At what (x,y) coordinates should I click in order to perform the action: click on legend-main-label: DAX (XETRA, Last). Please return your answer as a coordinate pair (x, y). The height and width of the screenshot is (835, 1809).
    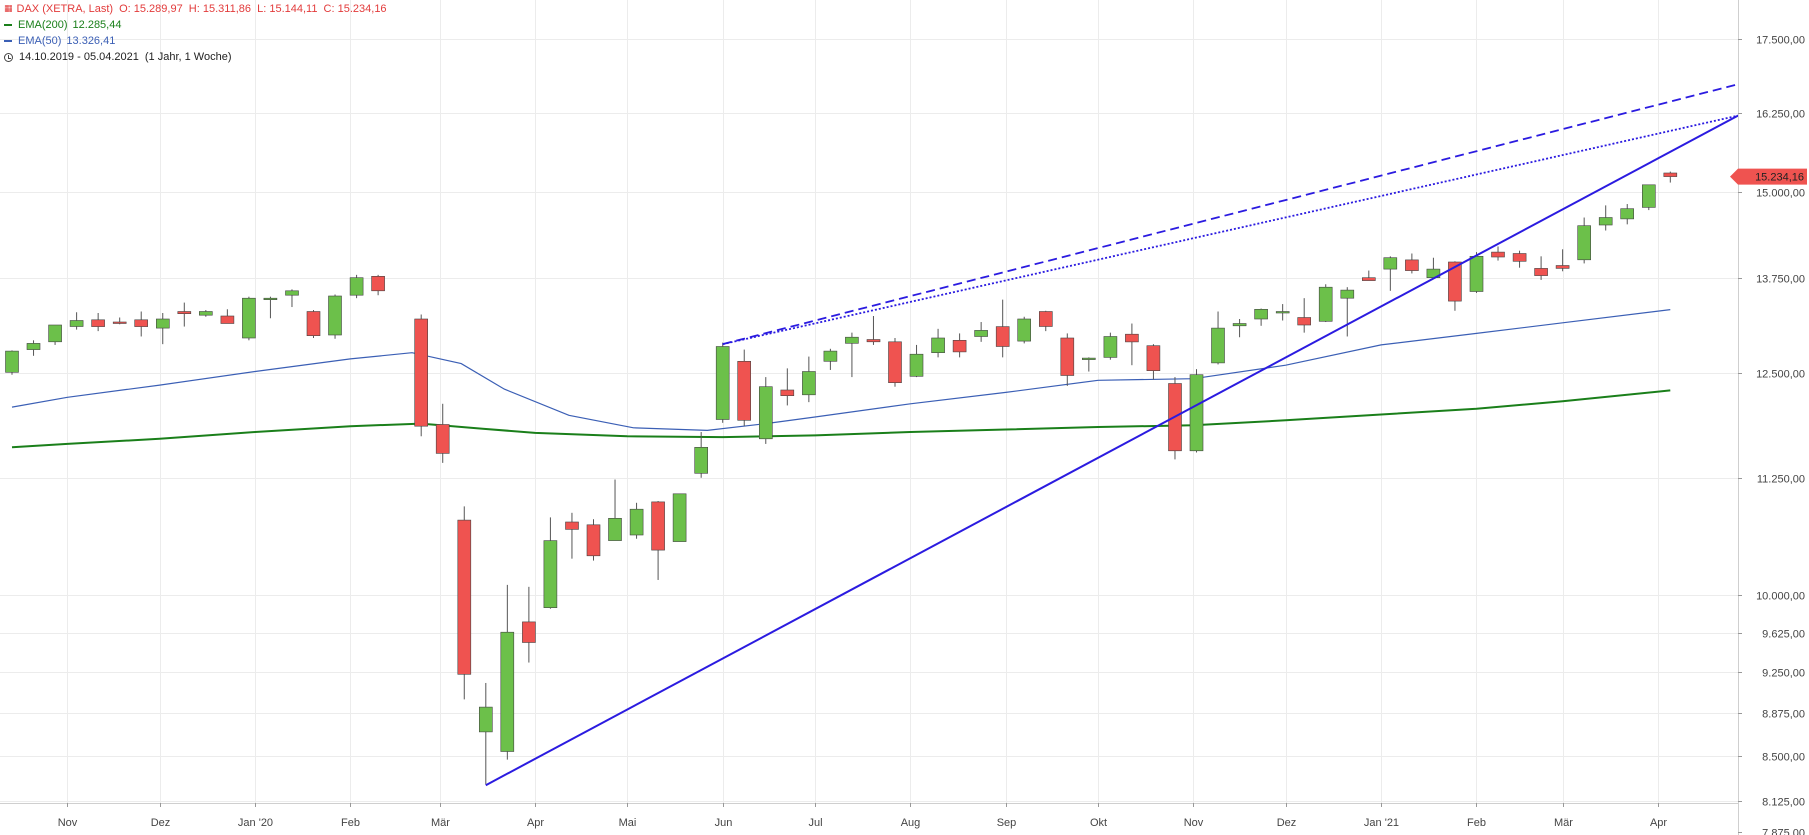
    Looking at the image, I should click on (65, 9).